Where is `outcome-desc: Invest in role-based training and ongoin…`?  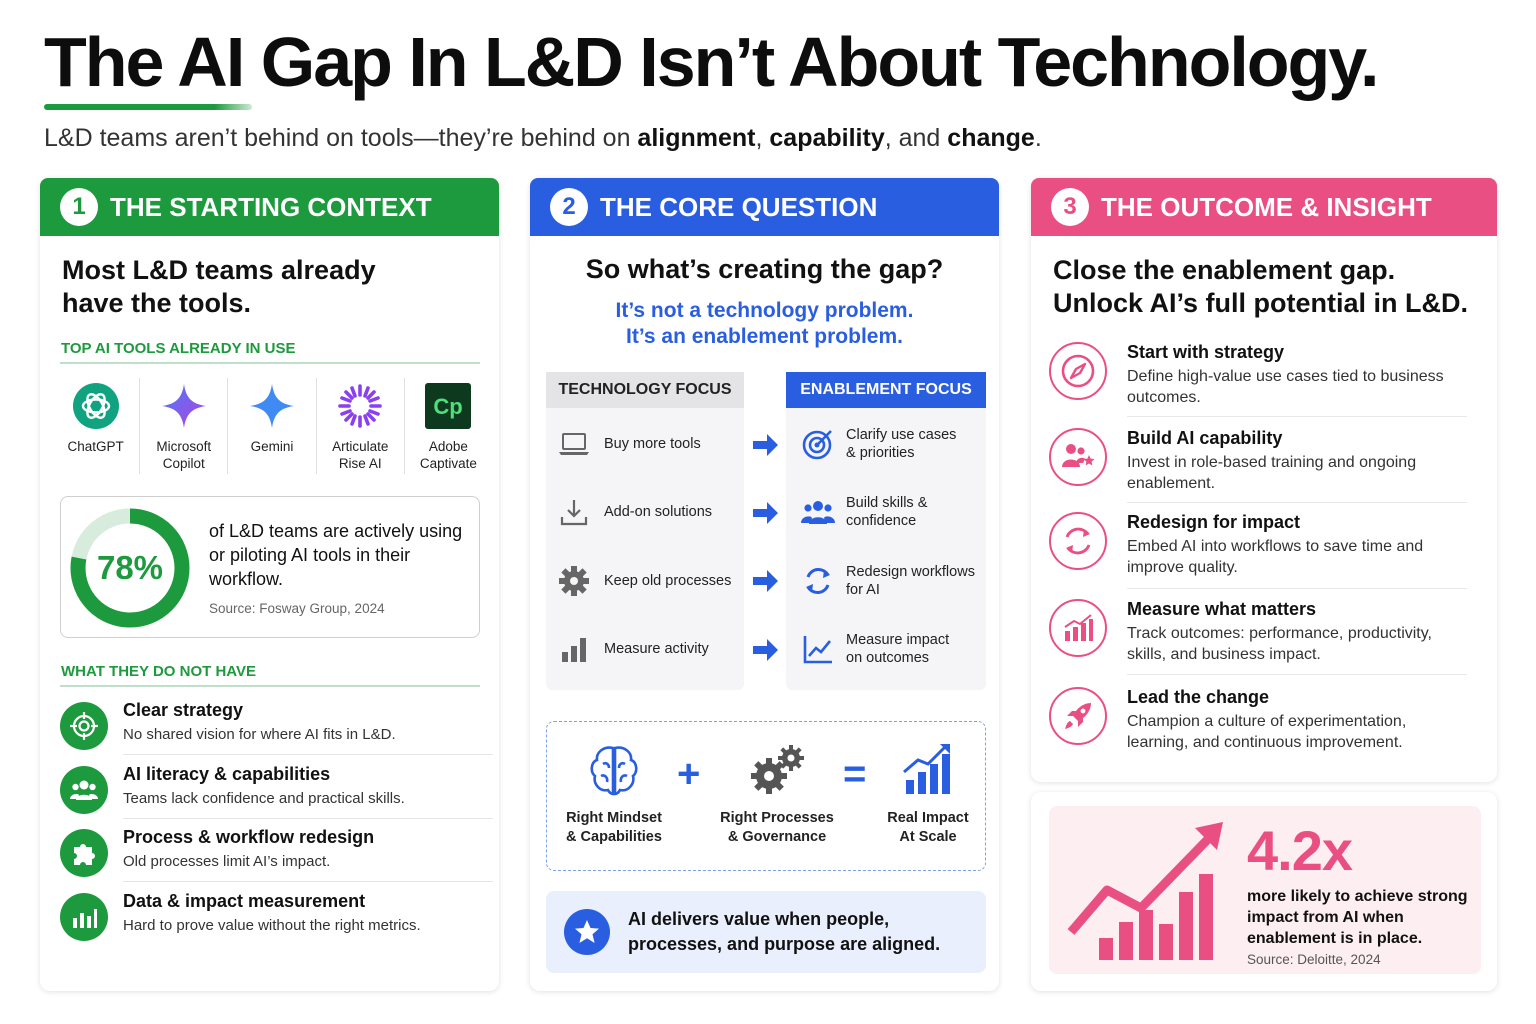 outcome-desc: Invest in role-based training and ongoin… is located at coordinates (1272, 473).